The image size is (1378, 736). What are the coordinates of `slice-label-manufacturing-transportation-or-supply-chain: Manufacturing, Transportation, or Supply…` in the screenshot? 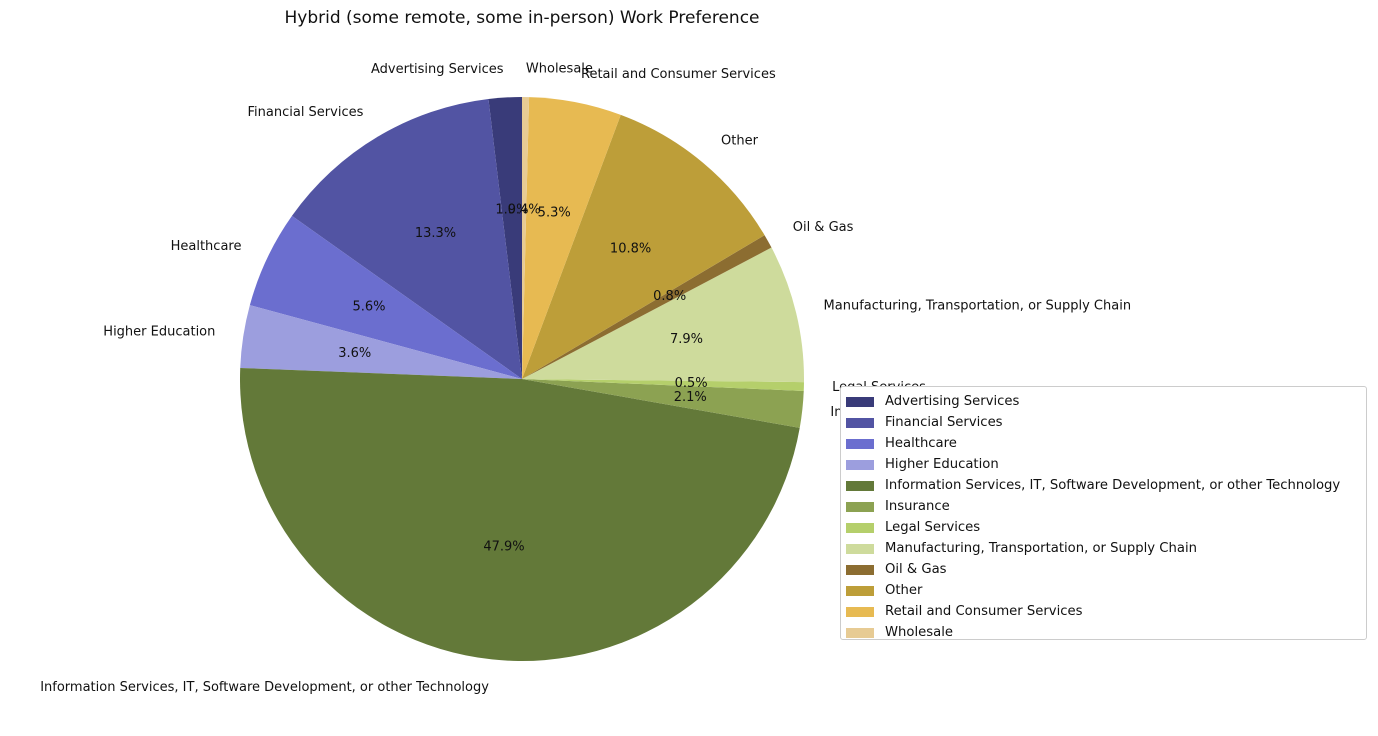 It's located at (978, 306).